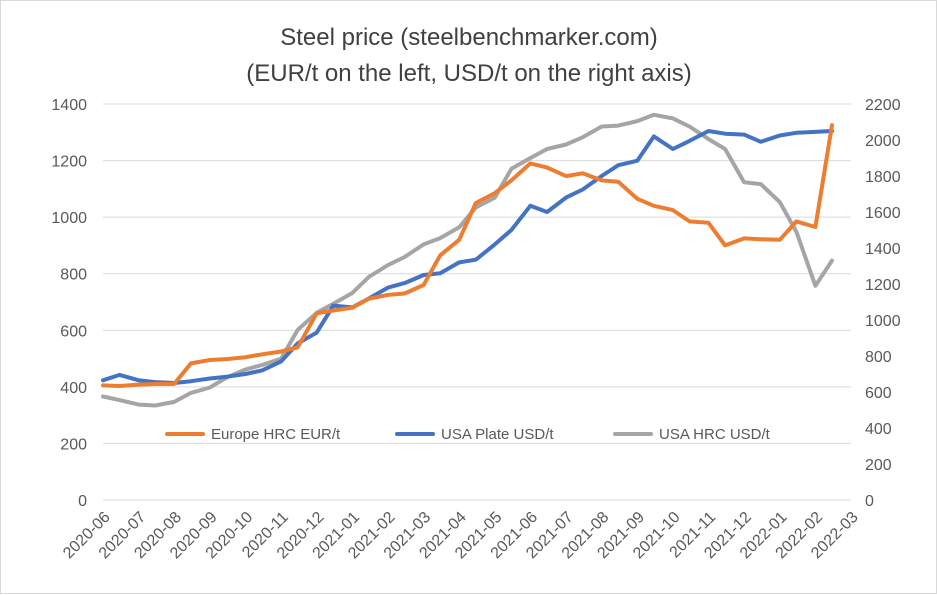 The height and width of the screenshot is (595, 937). Describe the element at coordinates (69, 303) in the screenshot. I see `left-axis-ticks: 0 200 400 600 800 1000 1200 1400` at that location.